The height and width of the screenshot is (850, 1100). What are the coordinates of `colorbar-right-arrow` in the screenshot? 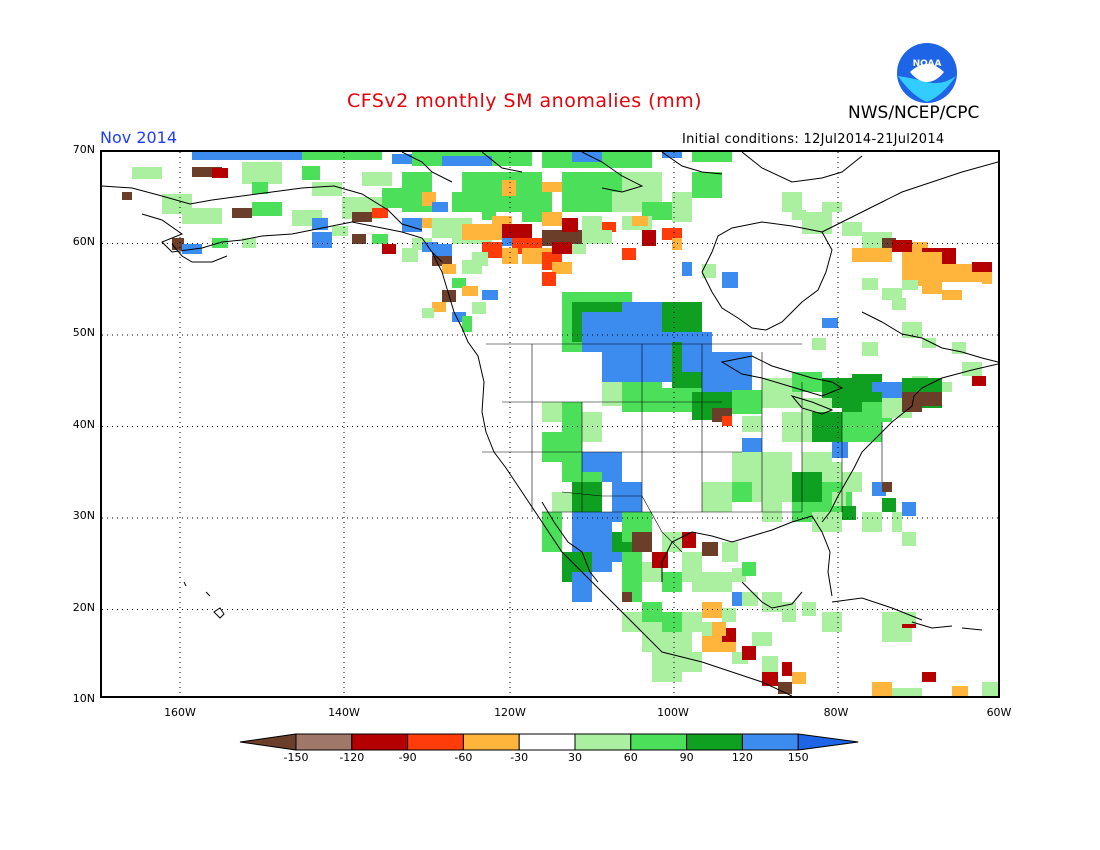 It's located at (828, 742).